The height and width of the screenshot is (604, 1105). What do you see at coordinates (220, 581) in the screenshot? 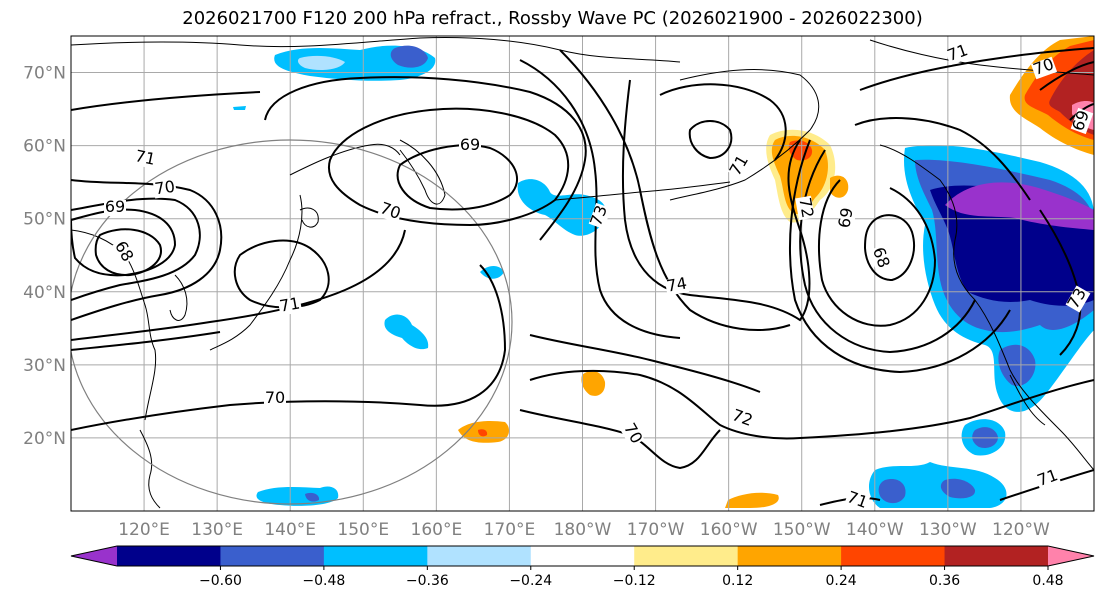
I see `colorbar-tick-label: −0.60` at bounding box center [220, 581].